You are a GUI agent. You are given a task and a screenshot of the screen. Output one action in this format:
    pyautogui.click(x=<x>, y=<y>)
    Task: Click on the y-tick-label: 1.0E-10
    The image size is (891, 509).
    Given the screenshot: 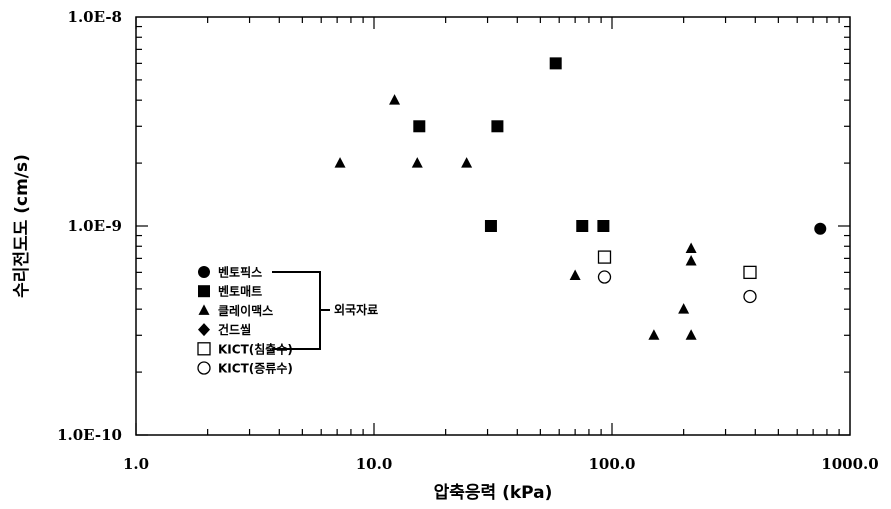 What is the action you would take?
    pyautogui.click(x=89, y=435)
    